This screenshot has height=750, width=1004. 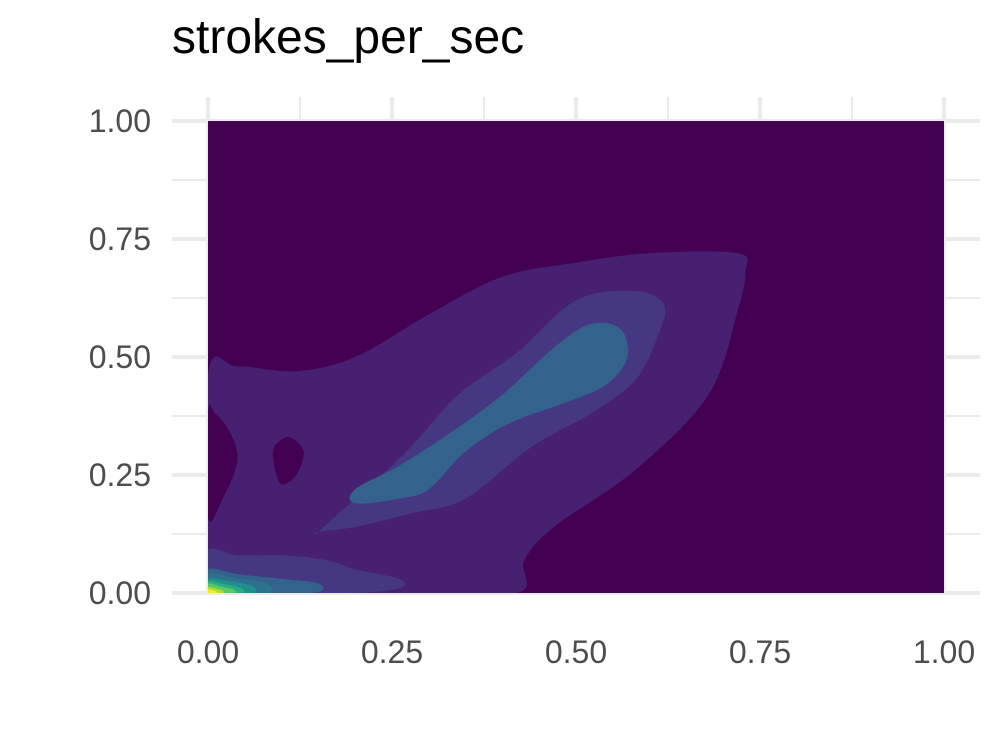 I want to click on x-tick-label: 1.00, so click(x=944, y=652).